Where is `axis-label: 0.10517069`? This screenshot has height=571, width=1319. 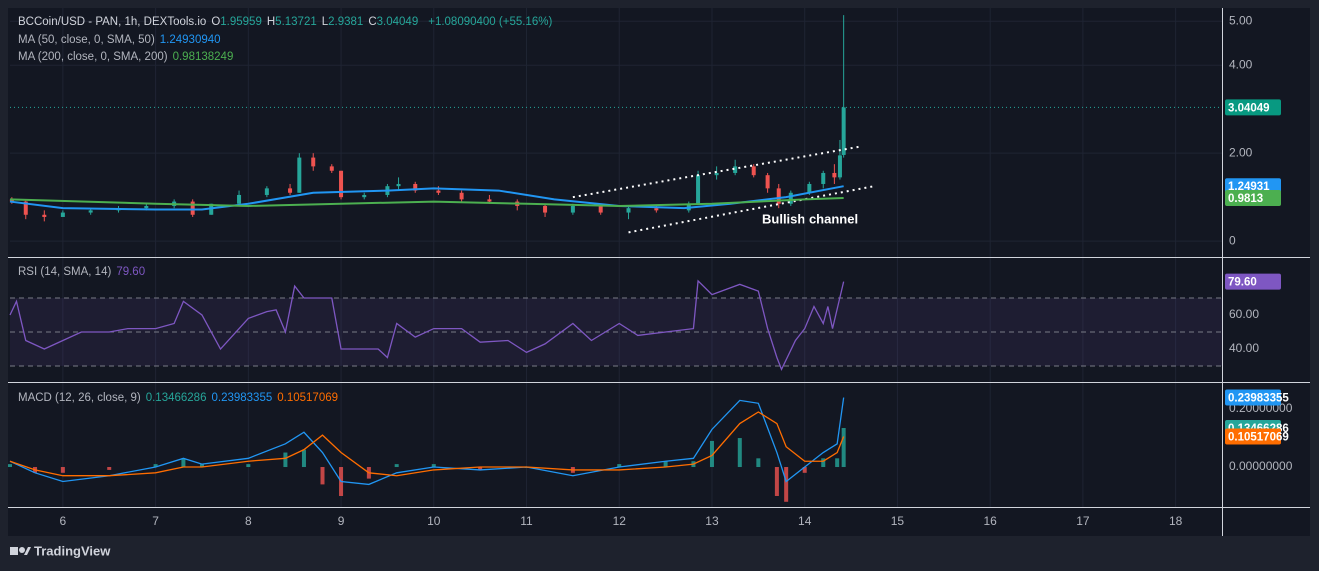 axis-label: 0.10517069 is located at coordinates (1258, 438).